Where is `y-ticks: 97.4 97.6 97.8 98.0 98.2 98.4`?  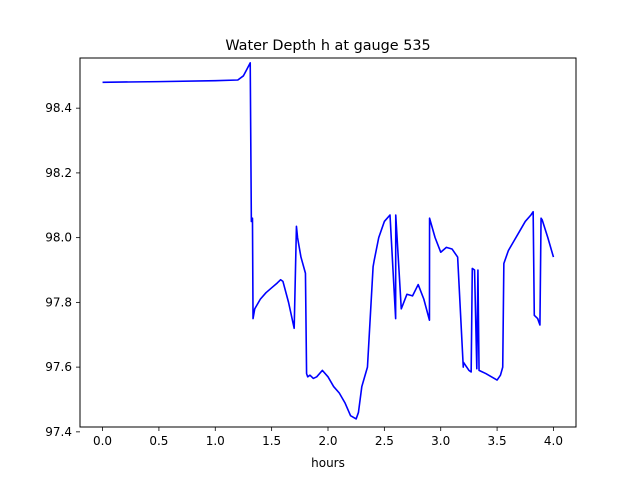
y-ticks: 97.4 97.6 97.8 98.0 98.2 98.4 is located at coordinates (62, 270).